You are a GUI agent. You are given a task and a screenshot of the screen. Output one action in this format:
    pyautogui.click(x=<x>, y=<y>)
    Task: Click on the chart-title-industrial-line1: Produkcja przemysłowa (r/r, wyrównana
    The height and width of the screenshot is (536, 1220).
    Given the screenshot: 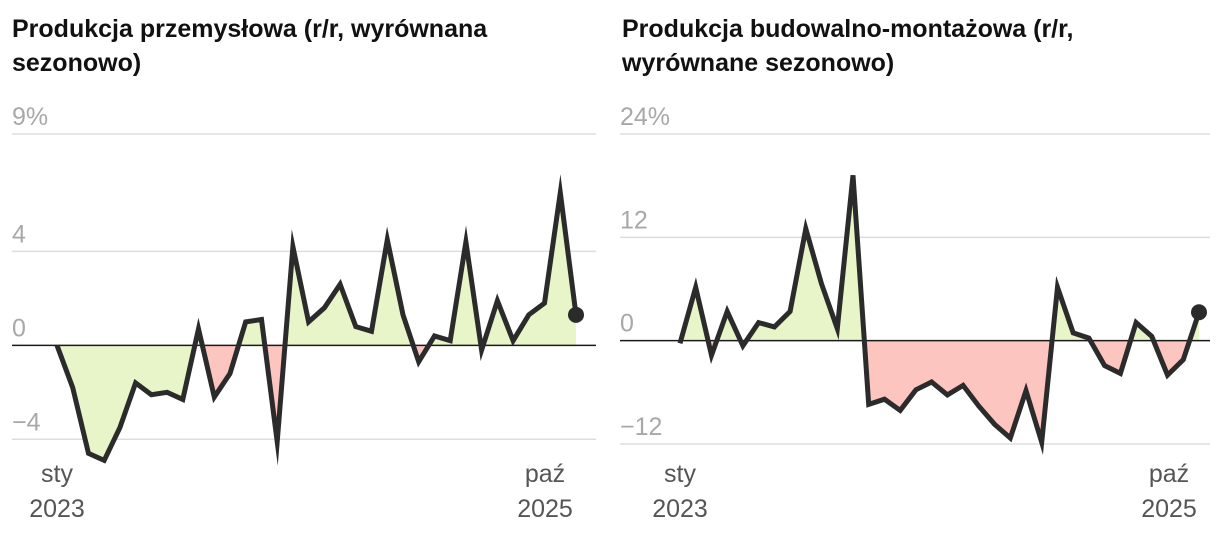 What is the action you would take?
    pyautogui.click(x=250, y=29)
    